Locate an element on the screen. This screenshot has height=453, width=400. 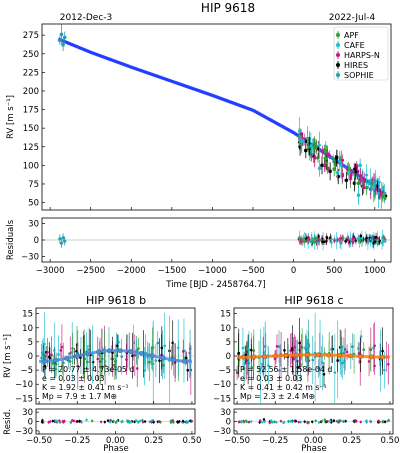
y-tick-label: −5 is located at coordinates (224, 371).